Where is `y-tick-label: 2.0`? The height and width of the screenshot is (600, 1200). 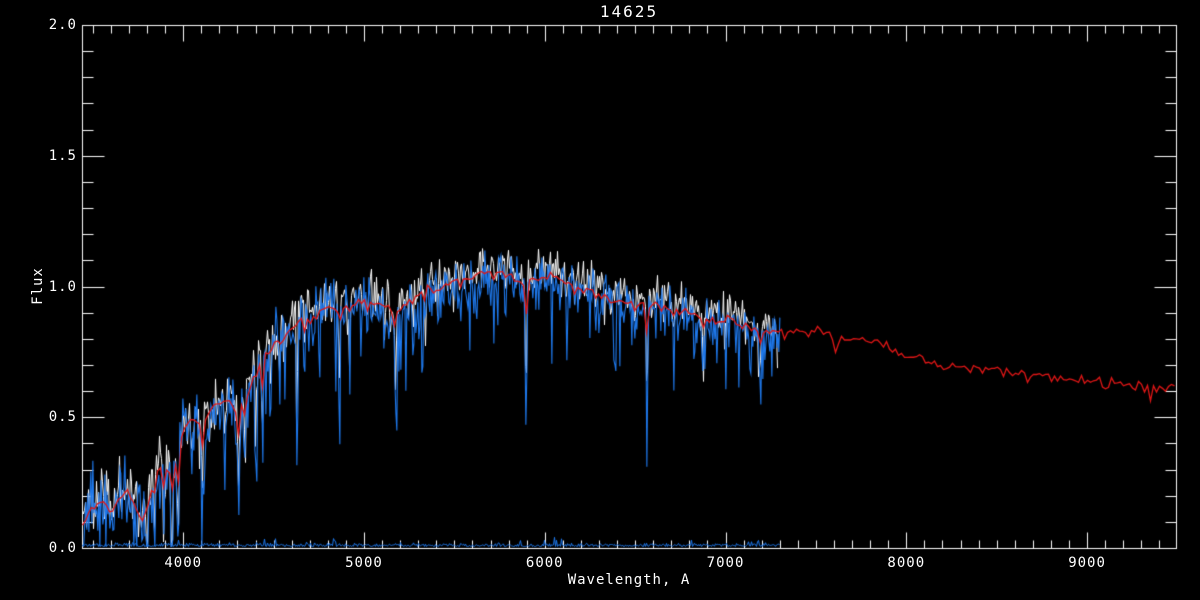
y-tick-label: 2.0 is located at coordinates (62, 25).